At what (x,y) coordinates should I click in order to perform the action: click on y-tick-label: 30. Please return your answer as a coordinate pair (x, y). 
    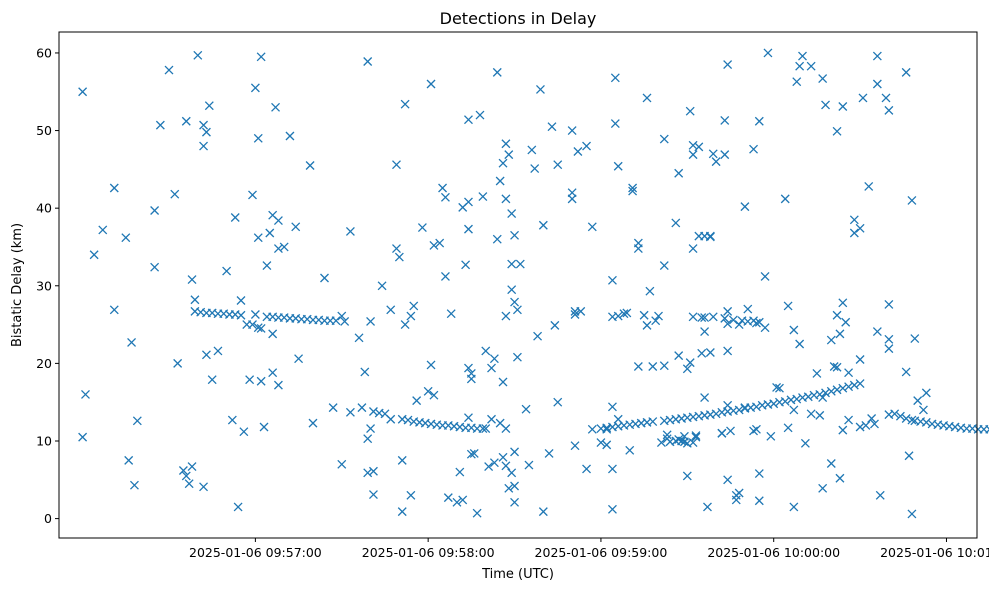
    Looking at the image, I should click on (44, 285).